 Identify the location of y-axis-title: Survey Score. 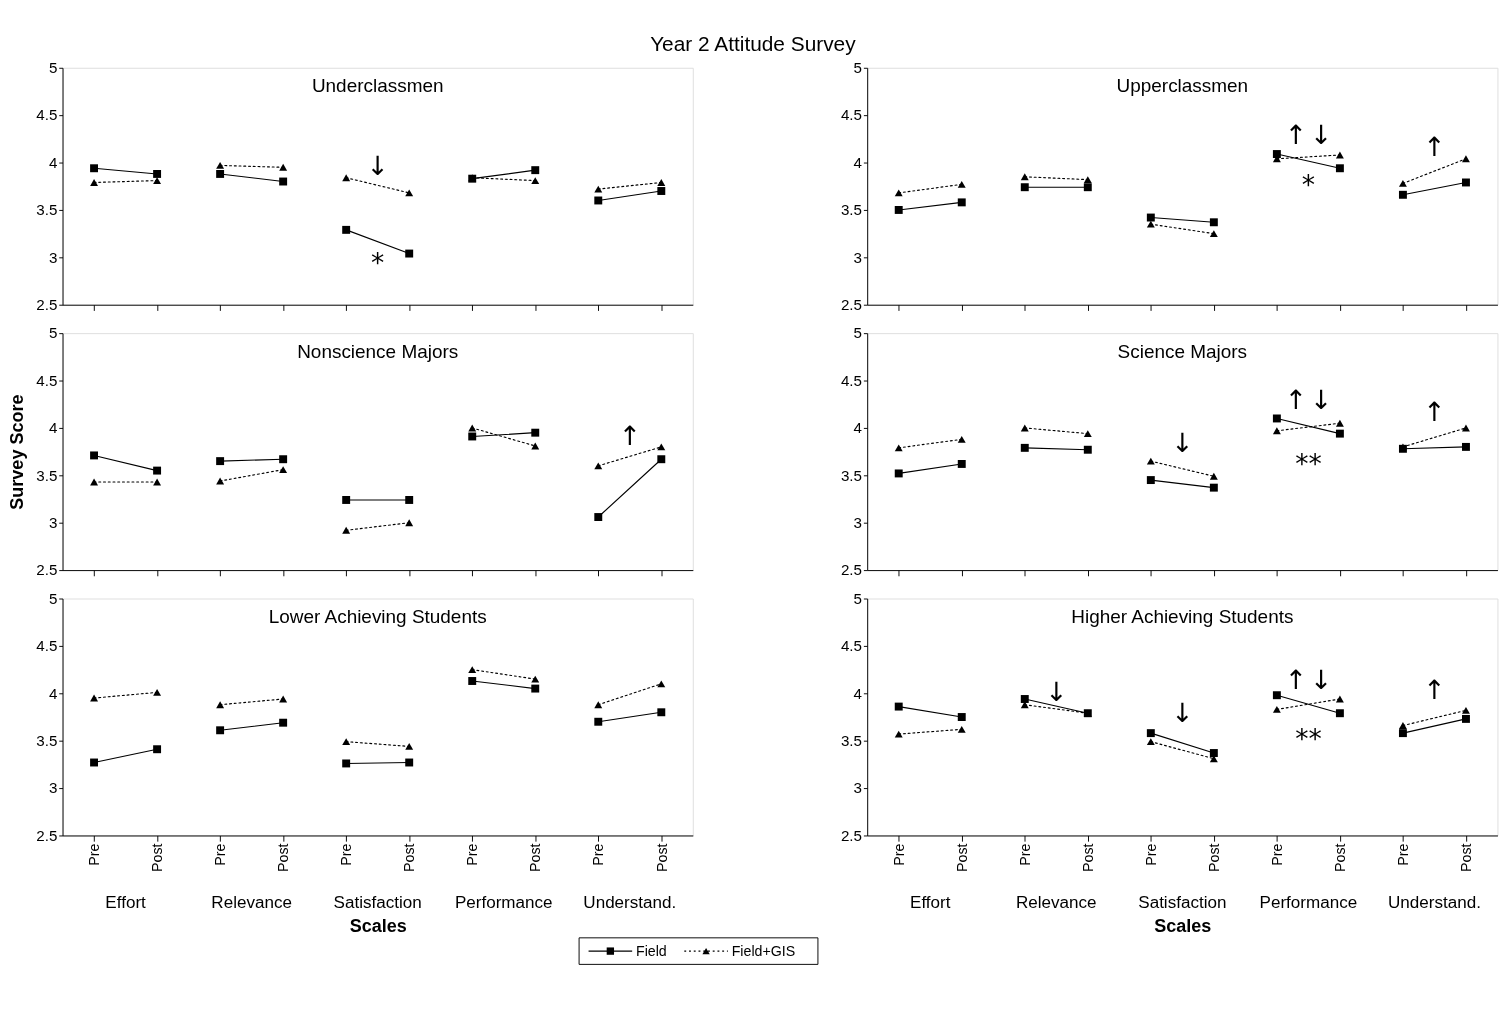
(16, 452).